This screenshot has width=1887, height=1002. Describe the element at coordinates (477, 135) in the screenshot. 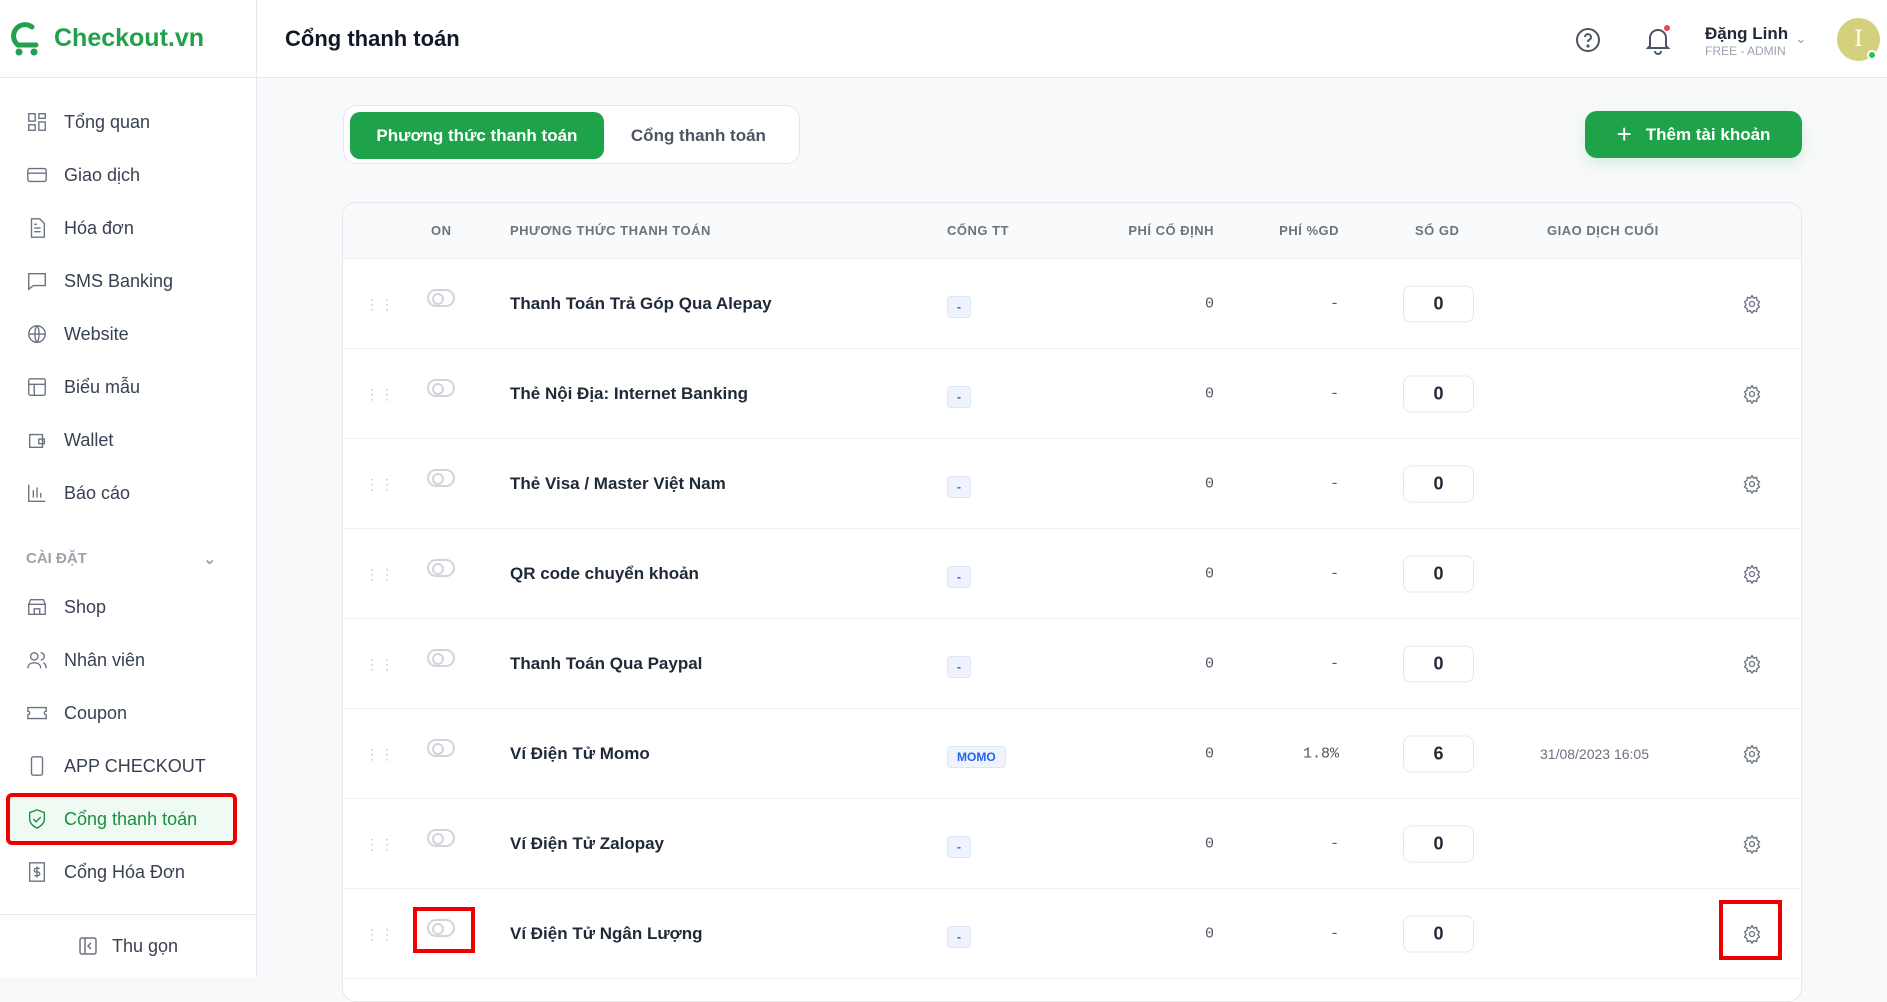

I see `tab-payment-methods: Phương thức thanh toán` at that location.